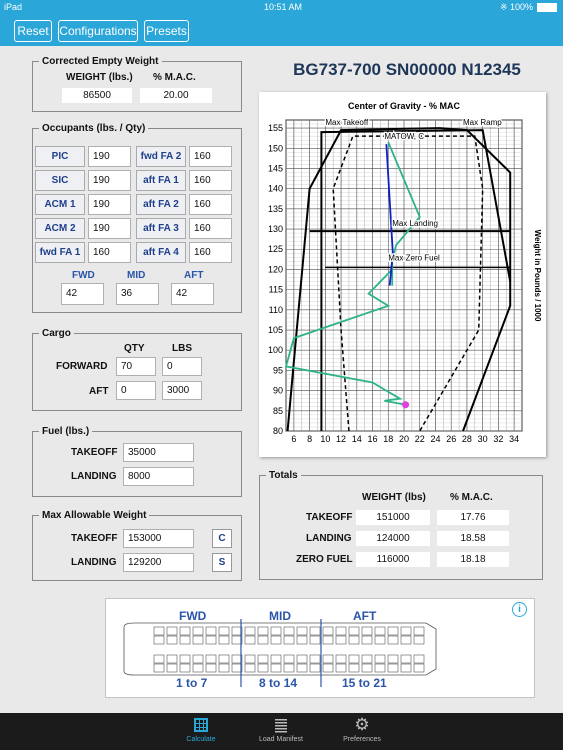 The width and height of the screenshot is (563, 750). What do you see at coordinates (158, 538) in the screenshot?
I see `max-takeoff-input: 153000` at bounding box center [158, 538].